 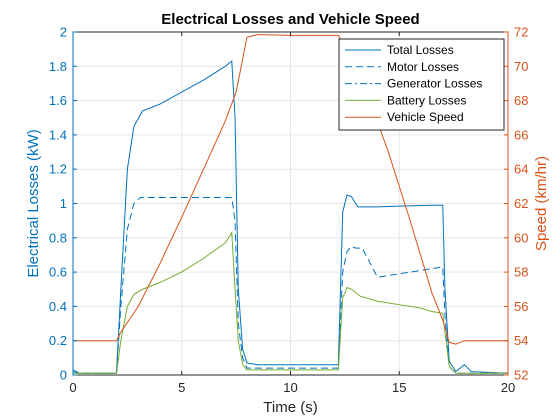 What do you see at coordinates (420, 50) in the screenshot?
I see `legend-label: Total Losses` at bounding box center [420, 50].